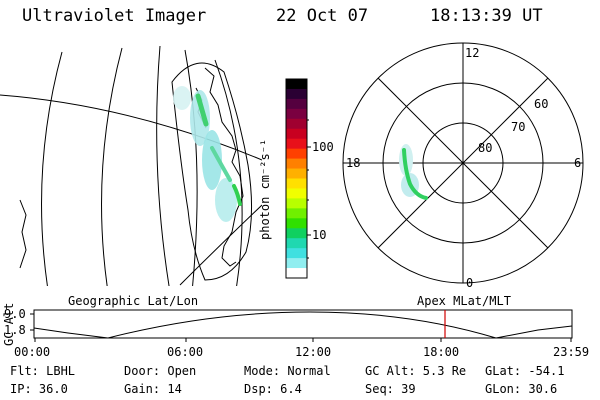 The height and width of the screenshot is (400, 600). What do you see at coordinates (541, 104) in the screenshot?
I see `lat-label-60: 60` at bounding box center [541, 104].